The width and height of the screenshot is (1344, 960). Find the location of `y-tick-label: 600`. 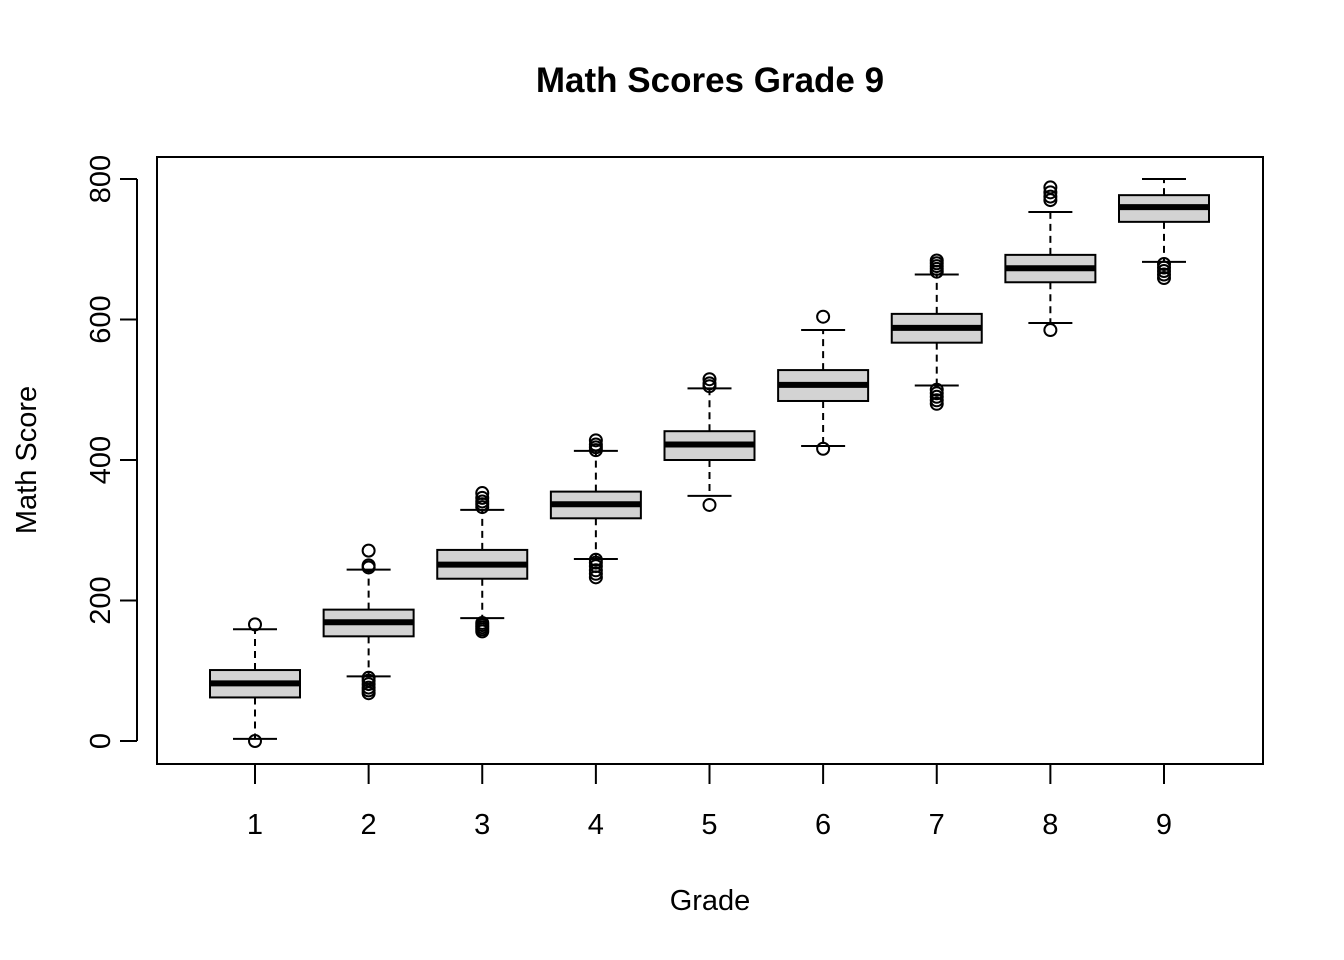

y-tick-label: 600 is located at coordinates (101, 319).